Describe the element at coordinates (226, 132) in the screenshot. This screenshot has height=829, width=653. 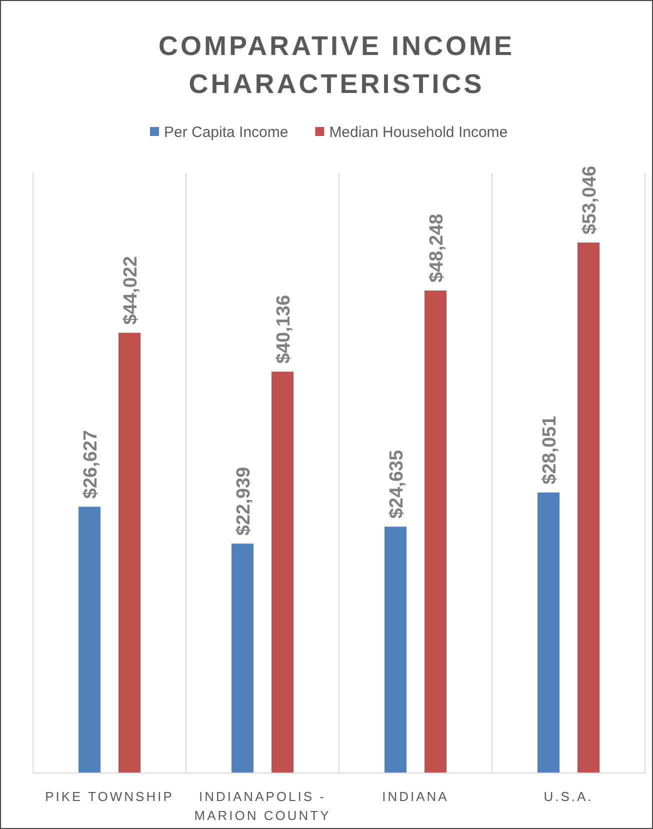
I see `legend-label: Per Capita Income` at that location.